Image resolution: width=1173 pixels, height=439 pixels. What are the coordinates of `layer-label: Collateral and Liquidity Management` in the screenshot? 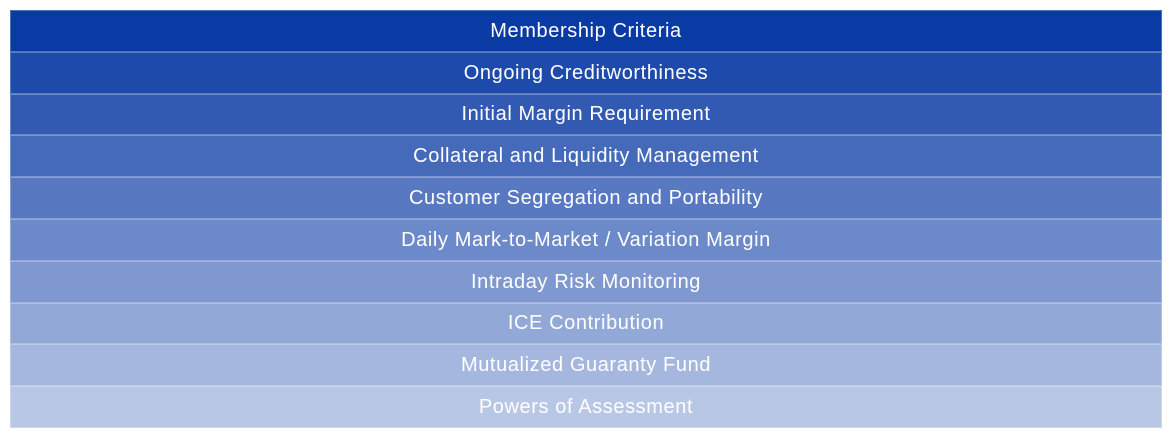 It's located at (586, 156).